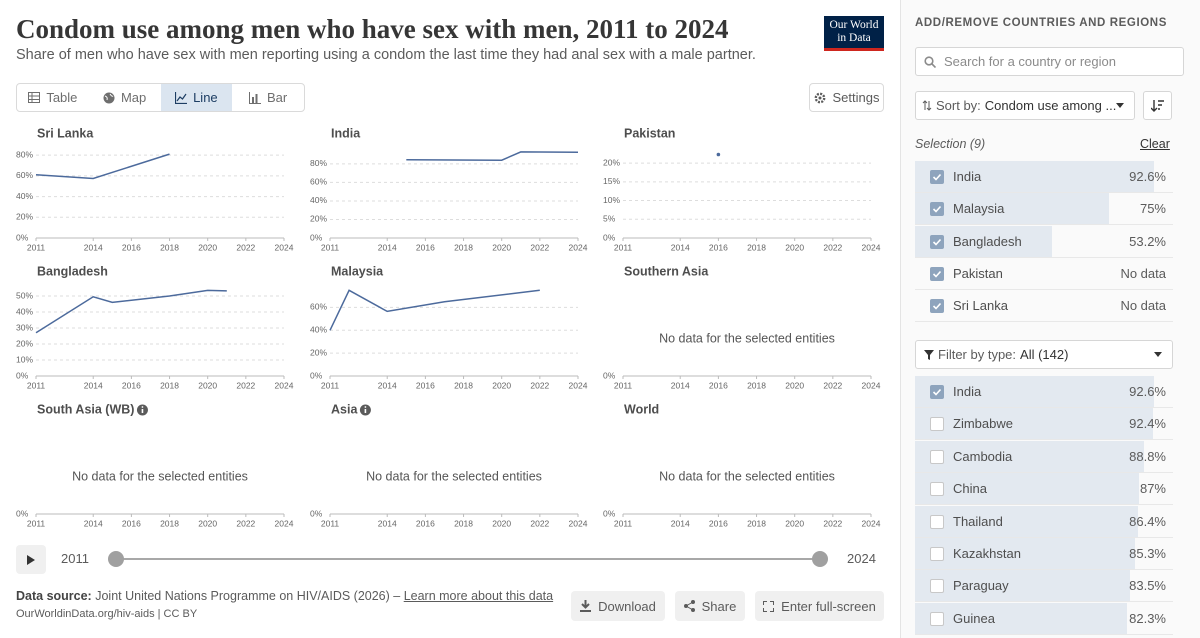 Image resolution: width=1200 pixels, height=638 pixels. Describe the element at coordinates (1049, 61) in the screenshot. I see `search-box: Search for a country or region` at that location.